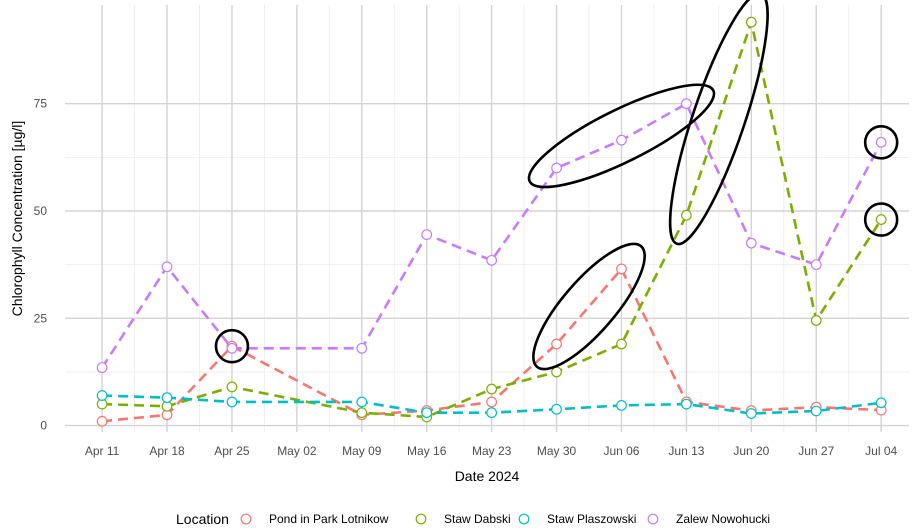 The width and height of the screenshot is (917, 528). Describe the element at coordinates (557, 451) in the screenshot. I see `x-tick-label: May 30` at that location.